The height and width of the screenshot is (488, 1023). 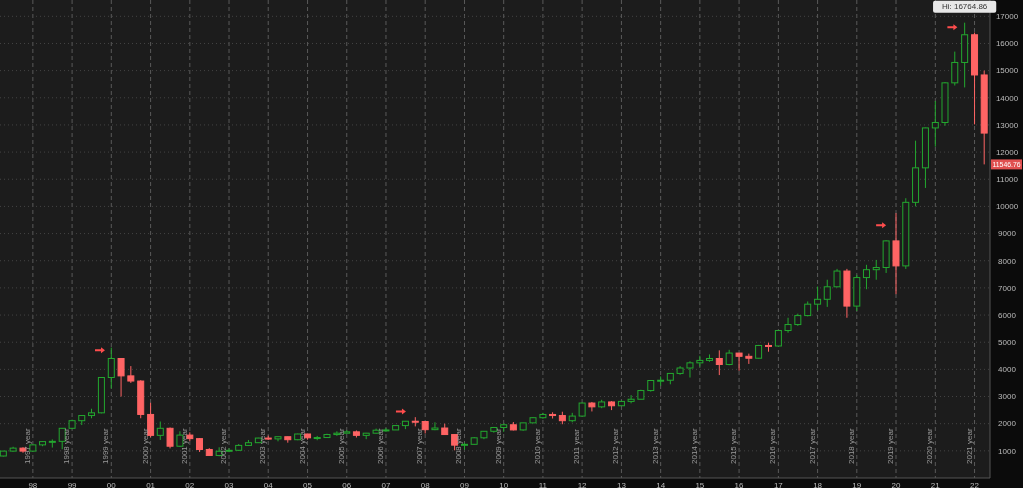 What do you see at coordinates (425, 484) in the screenshot?
I see `x-tick-label: 08` at bounding box center [425, 484].